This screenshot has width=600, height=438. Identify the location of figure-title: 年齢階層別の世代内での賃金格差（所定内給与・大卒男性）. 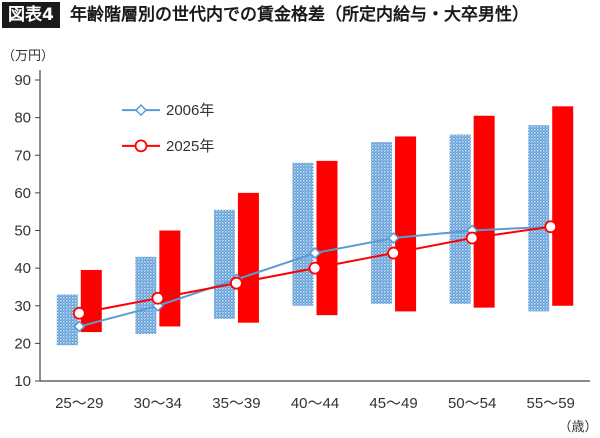
(299, 15).